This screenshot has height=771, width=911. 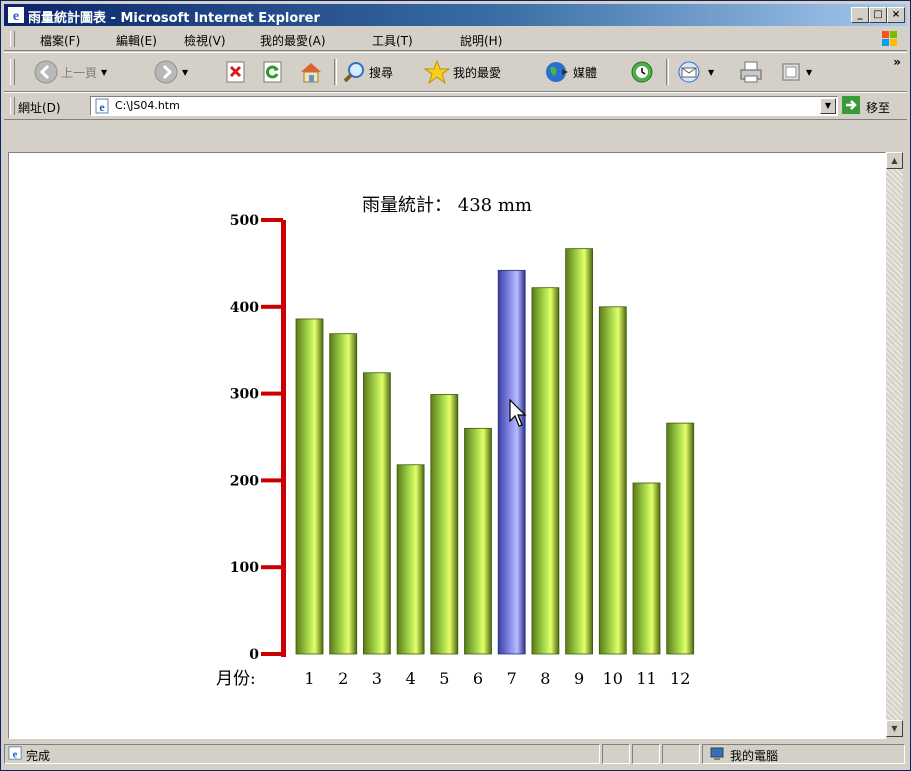 I want to click on svg-text: e, so click(x=15, y=754).